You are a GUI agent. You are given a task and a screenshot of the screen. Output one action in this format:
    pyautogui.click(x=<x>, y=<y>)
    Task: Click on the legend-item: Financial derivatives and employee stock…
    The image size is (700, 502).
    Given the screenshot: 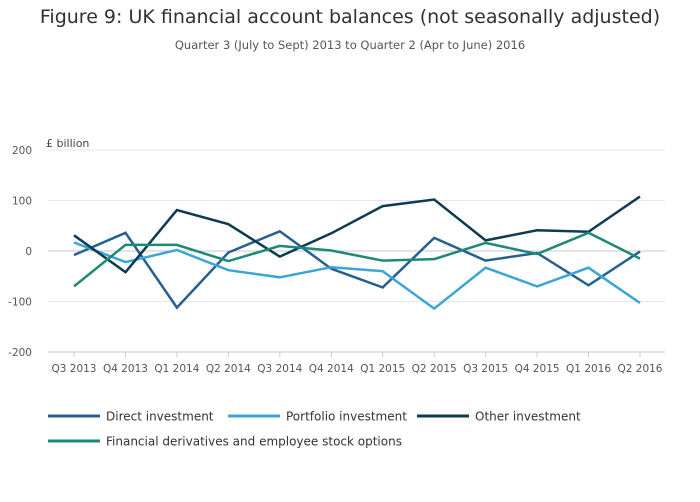 What is the action you would take?
    pyautogui.click(x=254, y=442)
    